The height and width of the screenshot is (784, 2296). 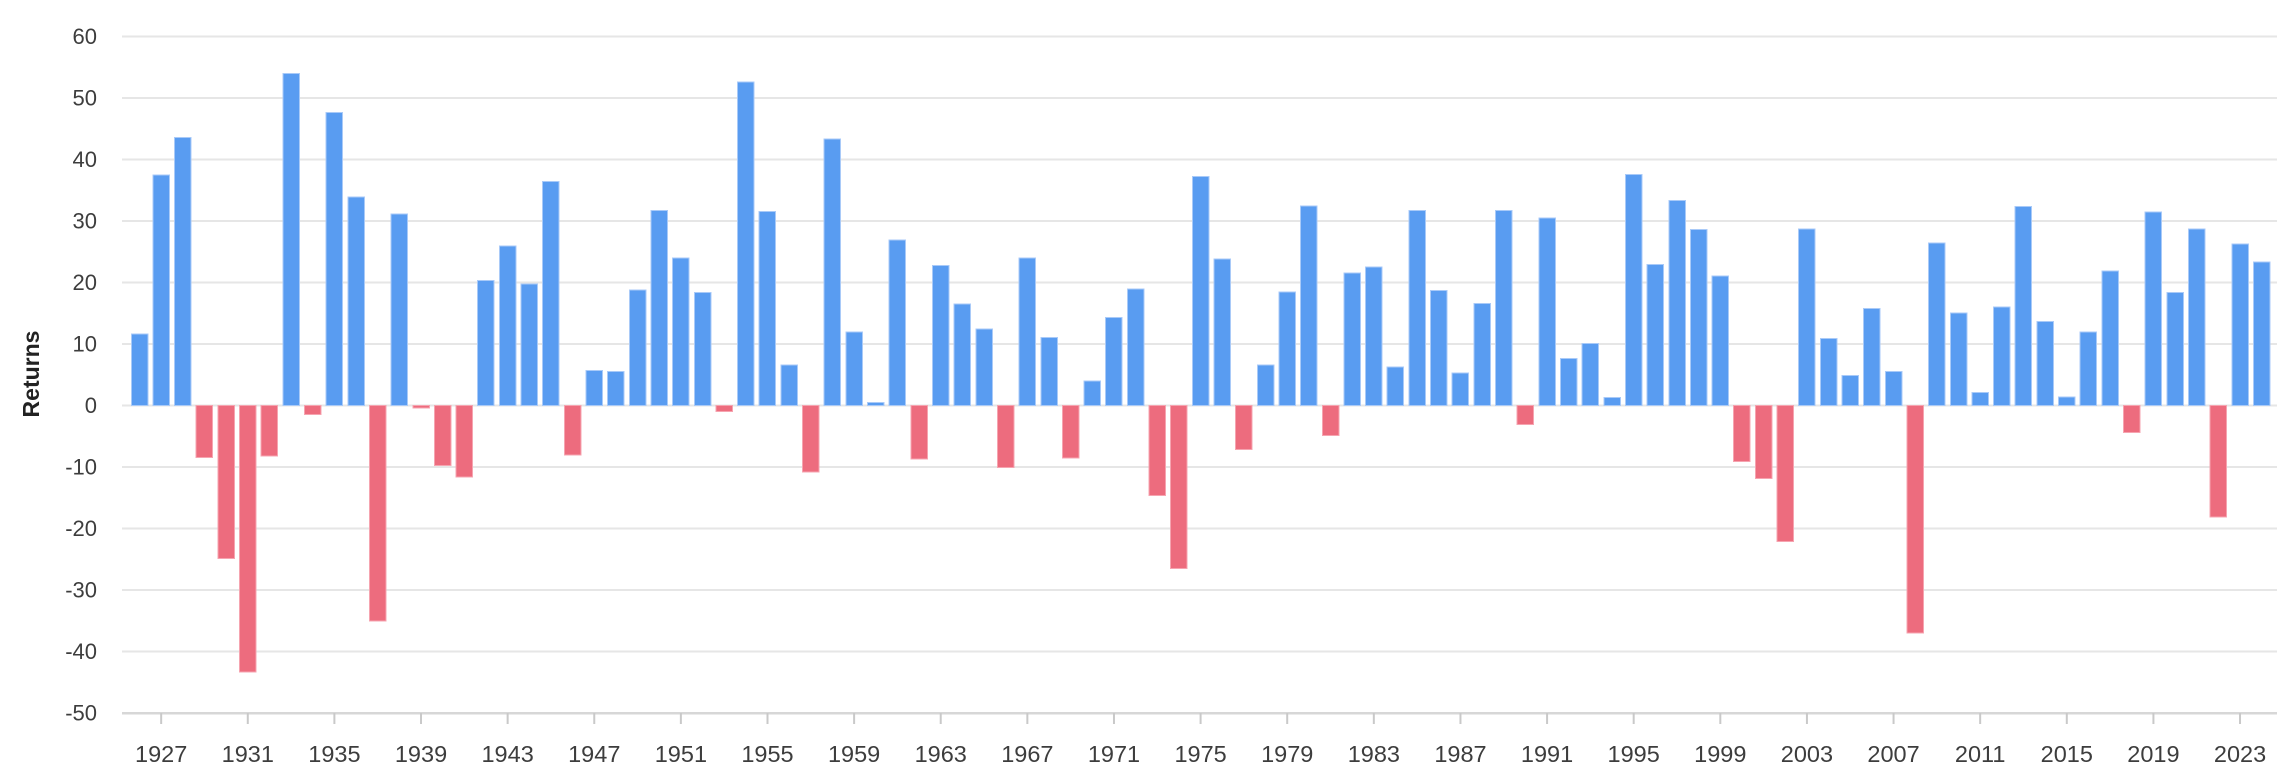 What do you see at coordinates (2067, 401) in the screenshot?
I see `bar-2015` at bounding box center [2067, 401].